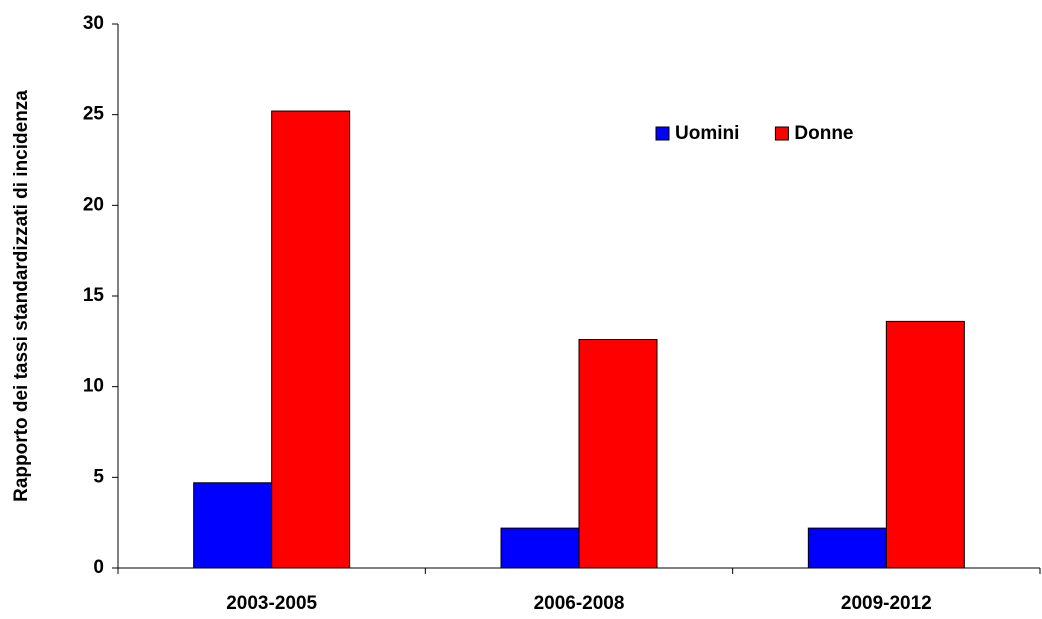 The height and width of the screenshot is (619, 1042). Describe the element at coordinates (98, 476) in the screenshot. I see `y-tick-label: 5` at that location.